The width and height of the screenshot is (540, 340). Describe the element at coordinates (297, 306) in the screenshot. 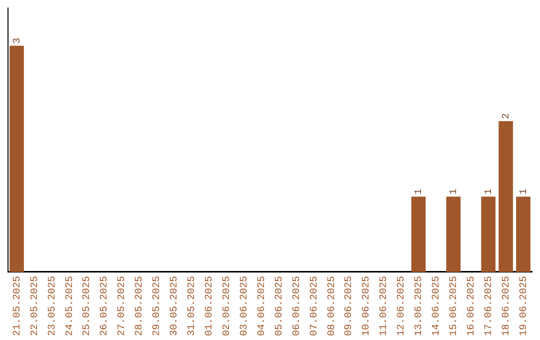

I see `x-tick-label: 06.06.2025` at that location.